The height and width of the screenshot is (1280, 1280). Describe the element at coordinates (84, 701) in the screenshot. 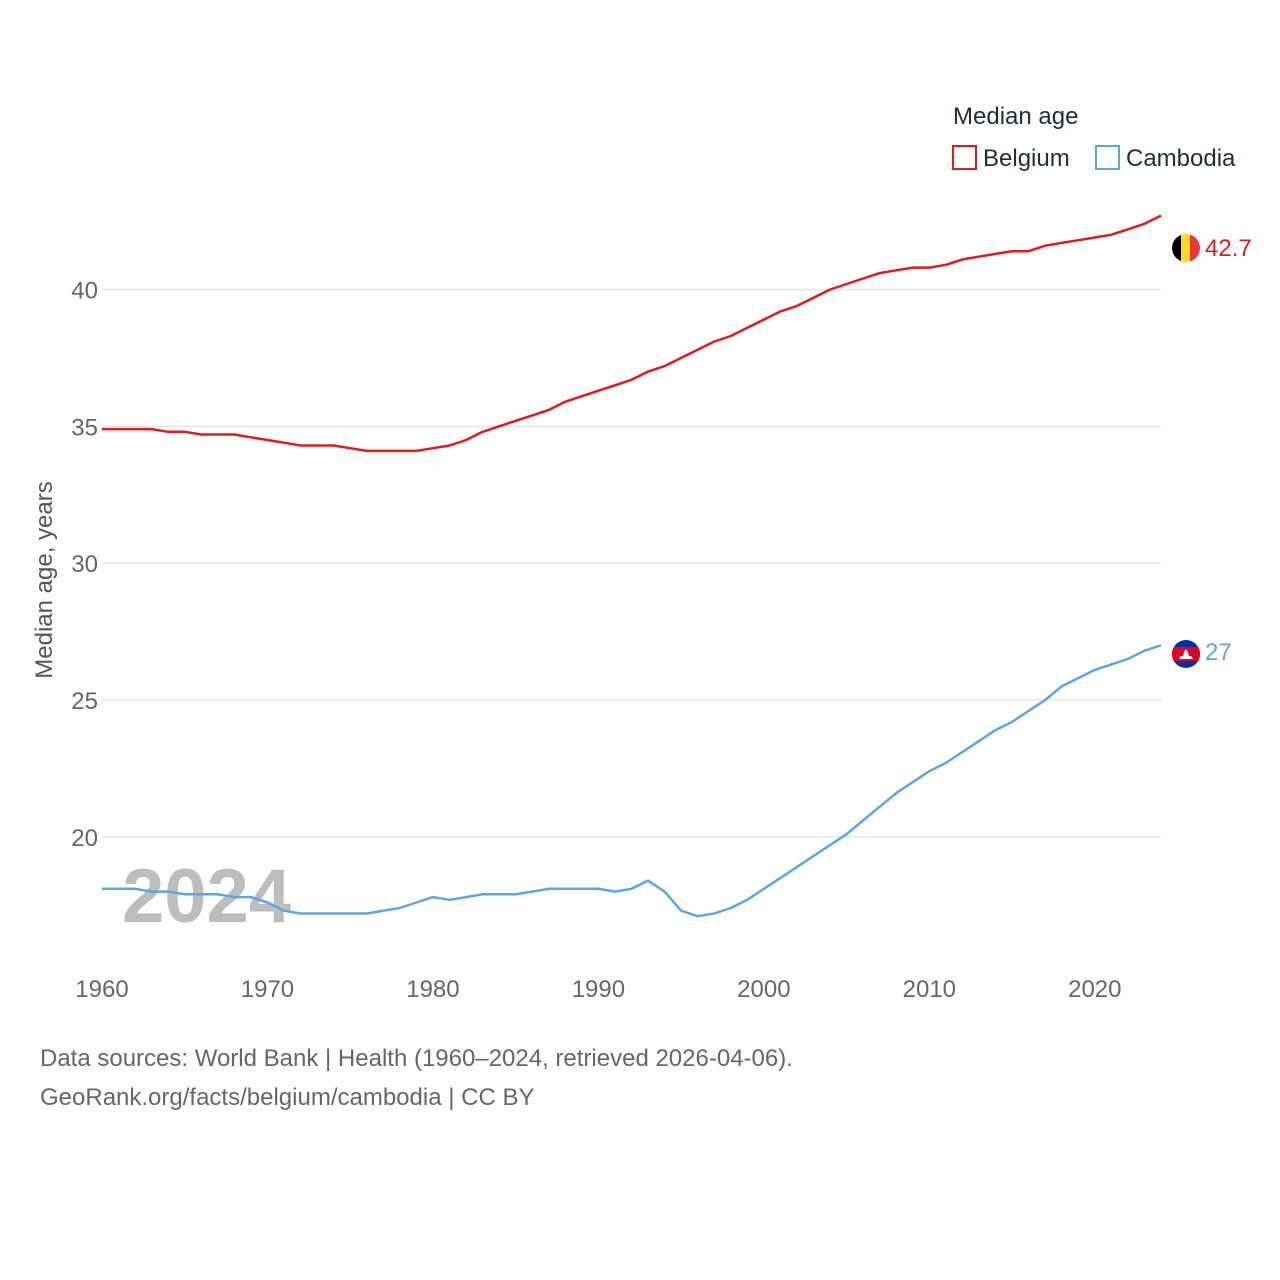

I see `y-tick-label: 25` at that location.